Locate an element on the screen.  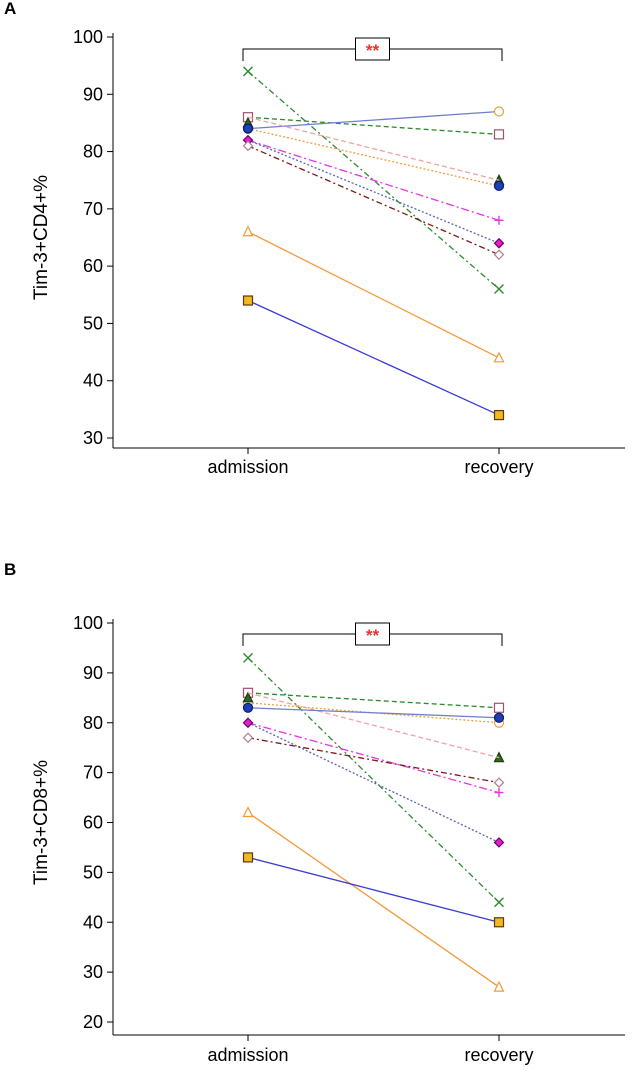
panel-a-line-s10 is located at coordinates (373, 295).